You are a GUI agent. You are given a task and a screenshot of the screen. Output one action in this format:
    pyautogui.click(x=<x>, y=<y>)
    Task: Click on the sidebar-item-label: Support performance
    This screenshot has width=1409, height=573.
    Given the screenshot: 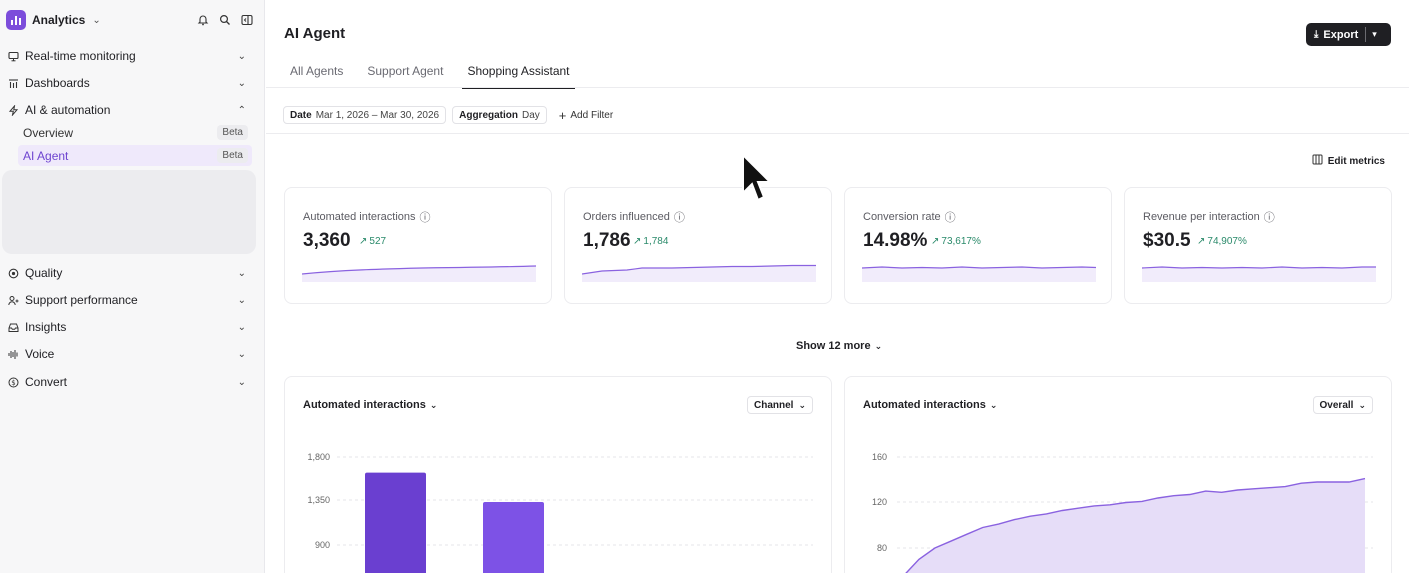 What is the action you would take?
    pyautogui.click(x=81, y=300)
    